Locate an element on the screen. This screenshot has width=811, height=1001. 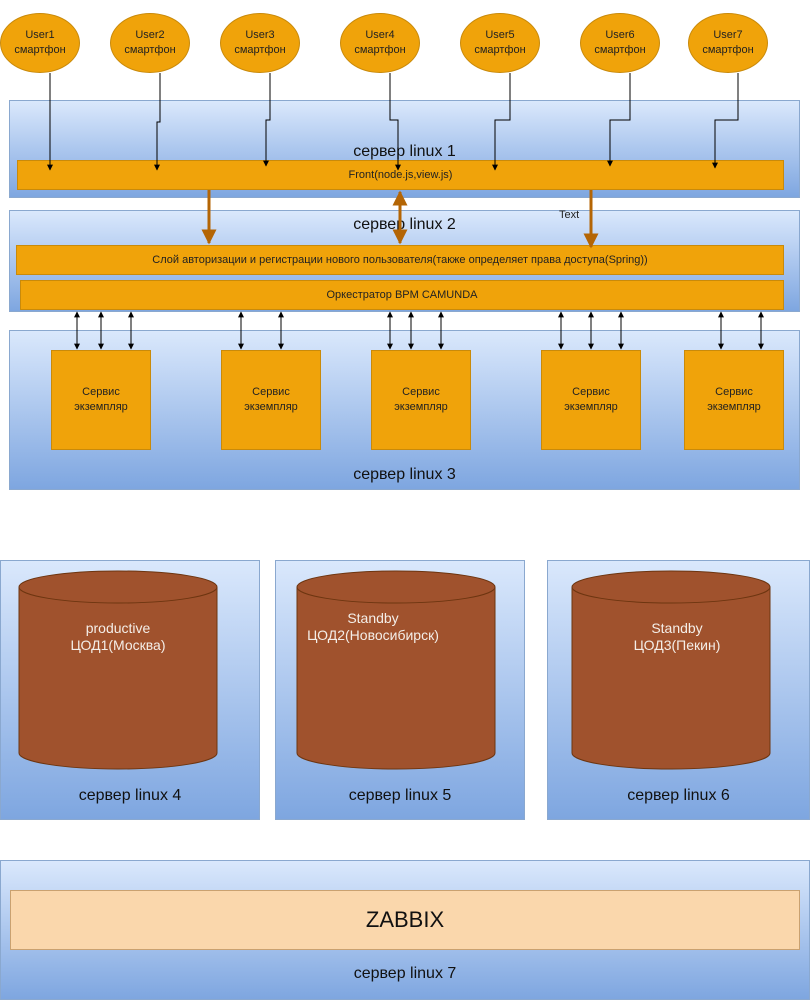
database-cod2: Standby ЦОД2(Новосибирск) is located at coordinates (396, 670).